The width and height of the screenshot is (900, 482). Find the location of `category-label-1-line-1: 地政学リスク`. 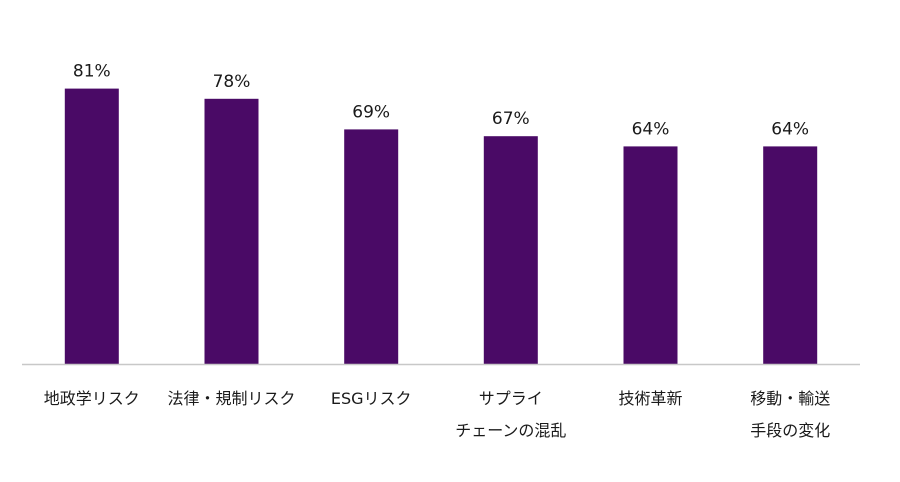

category-label-1-line-1: 地政学リスク is located at coordinates (92, 398).